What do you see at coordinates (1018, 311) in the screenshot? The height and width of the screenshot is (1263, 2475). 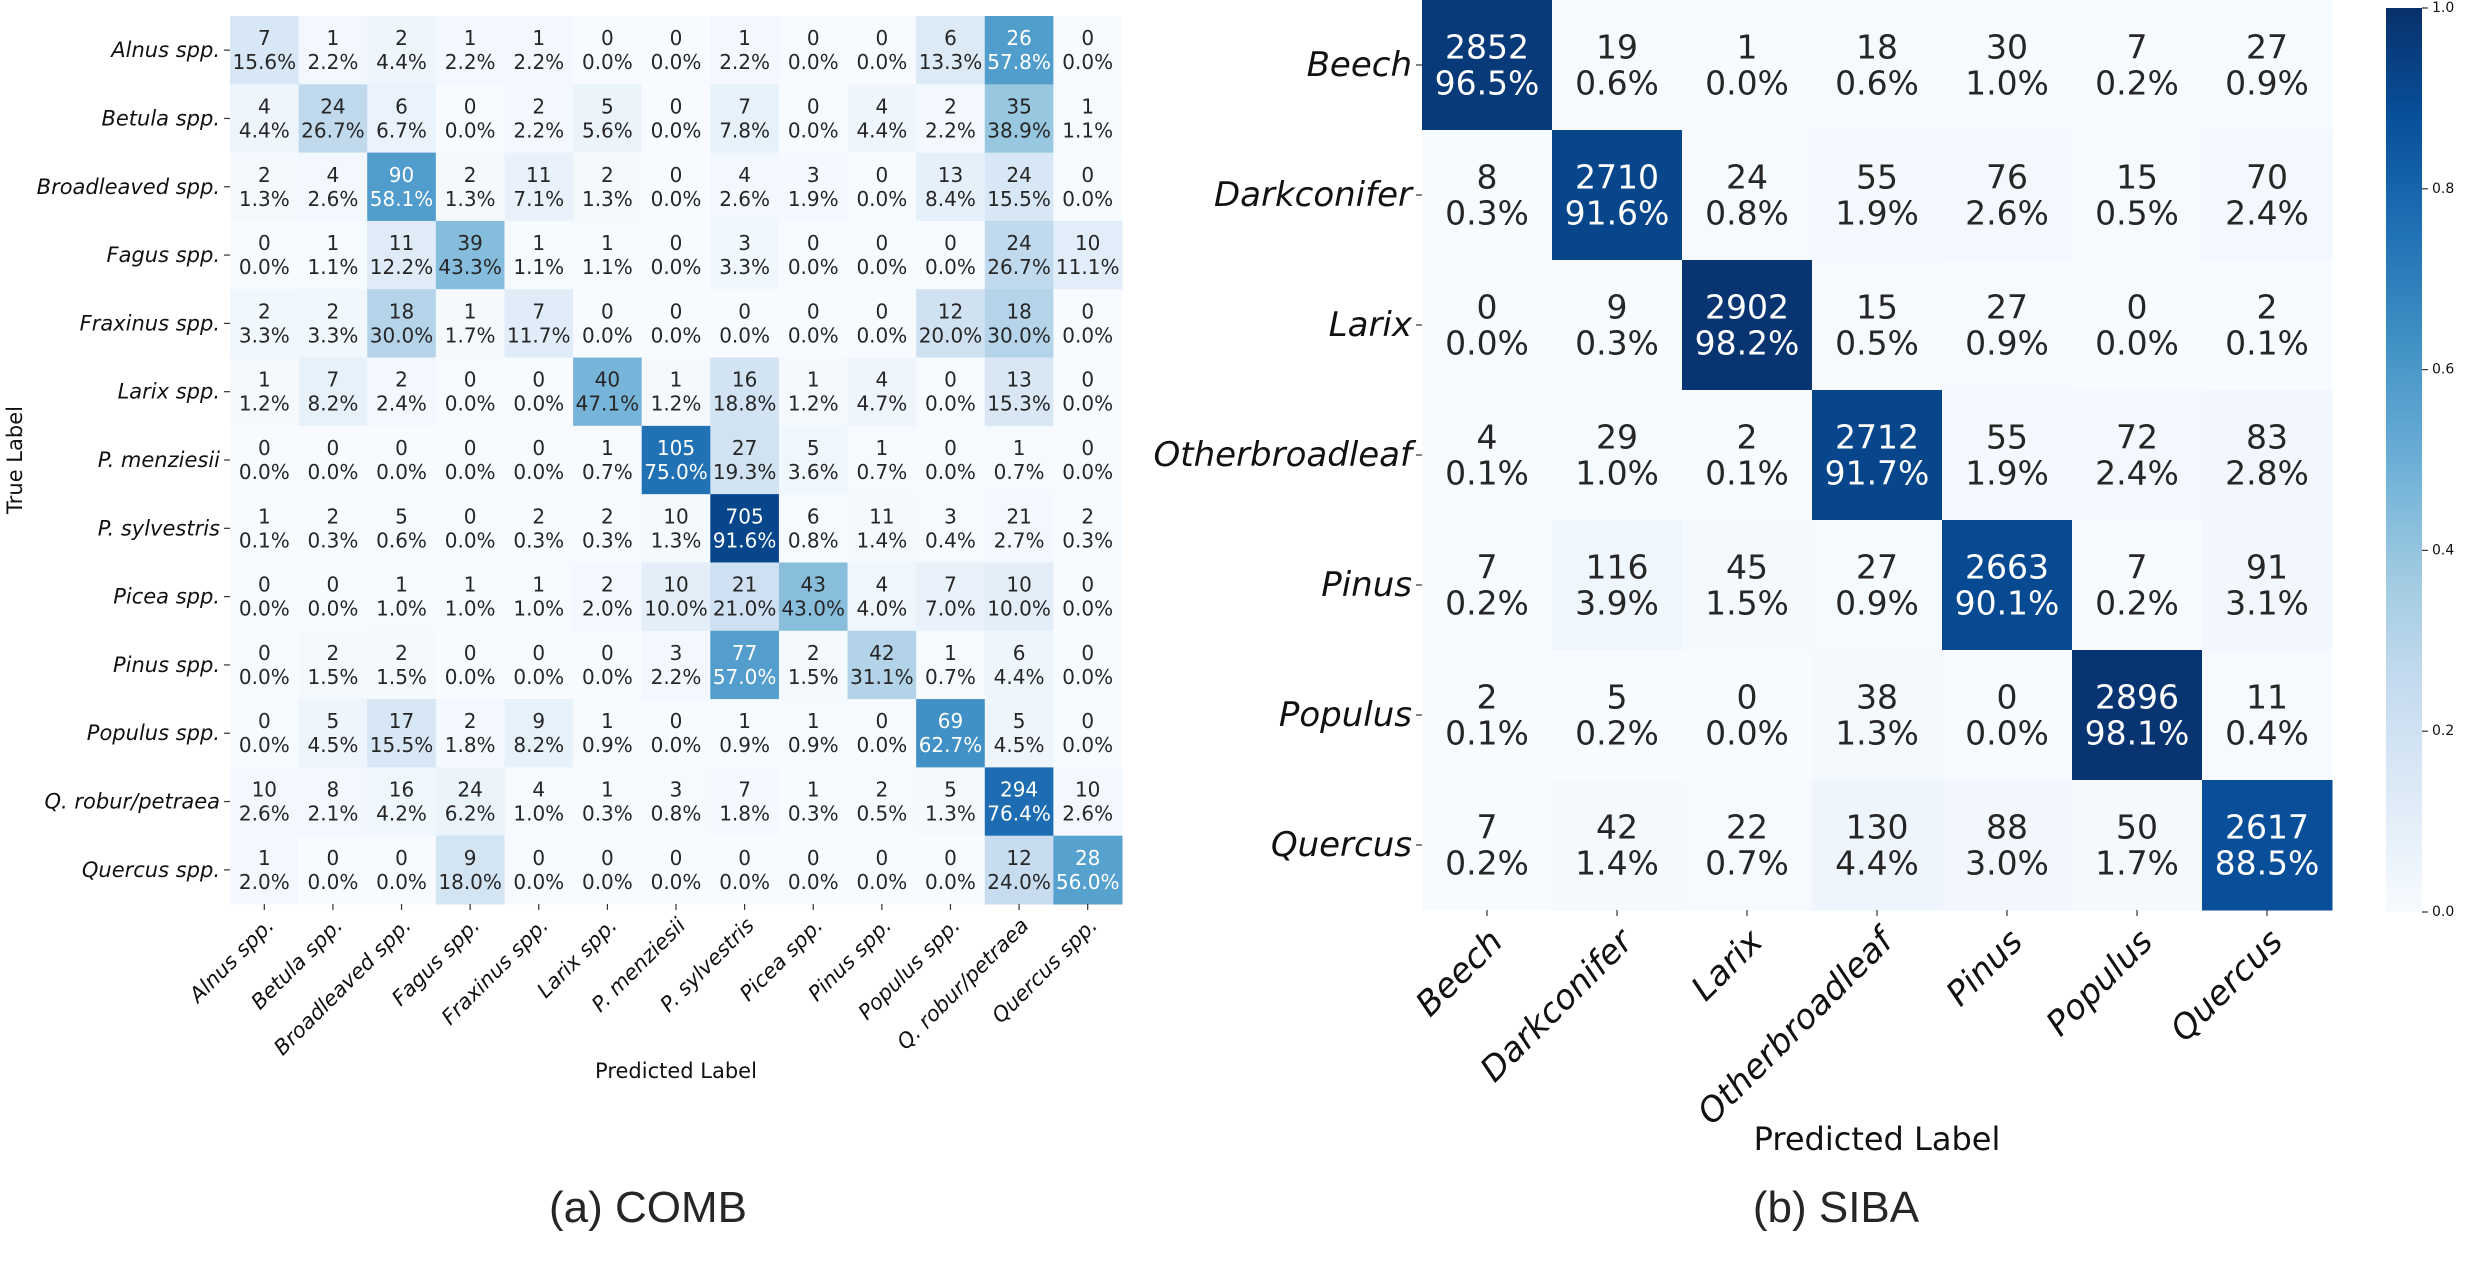 I see `cell-count-label: 18` at bounding box center [1018, 311].